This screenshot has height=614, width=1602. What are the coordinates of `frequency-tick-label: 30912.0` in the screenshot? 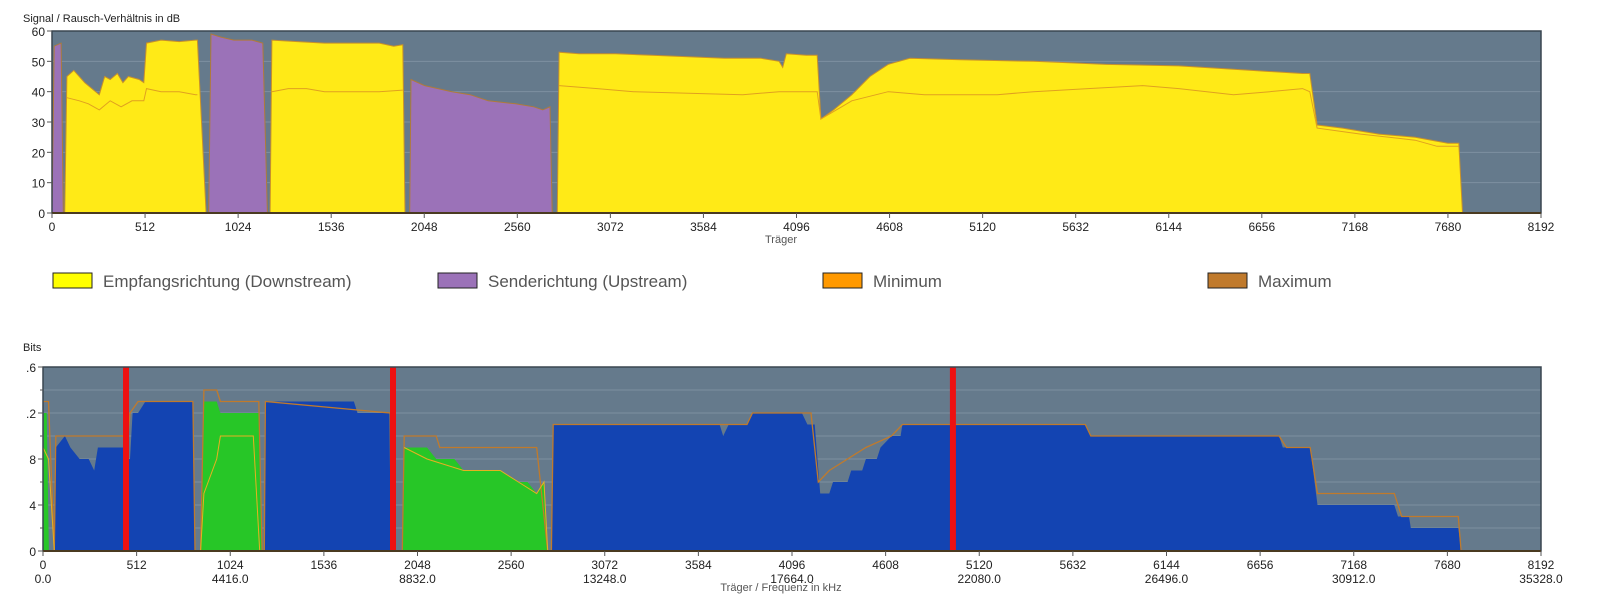 It's located at (1354, 579).